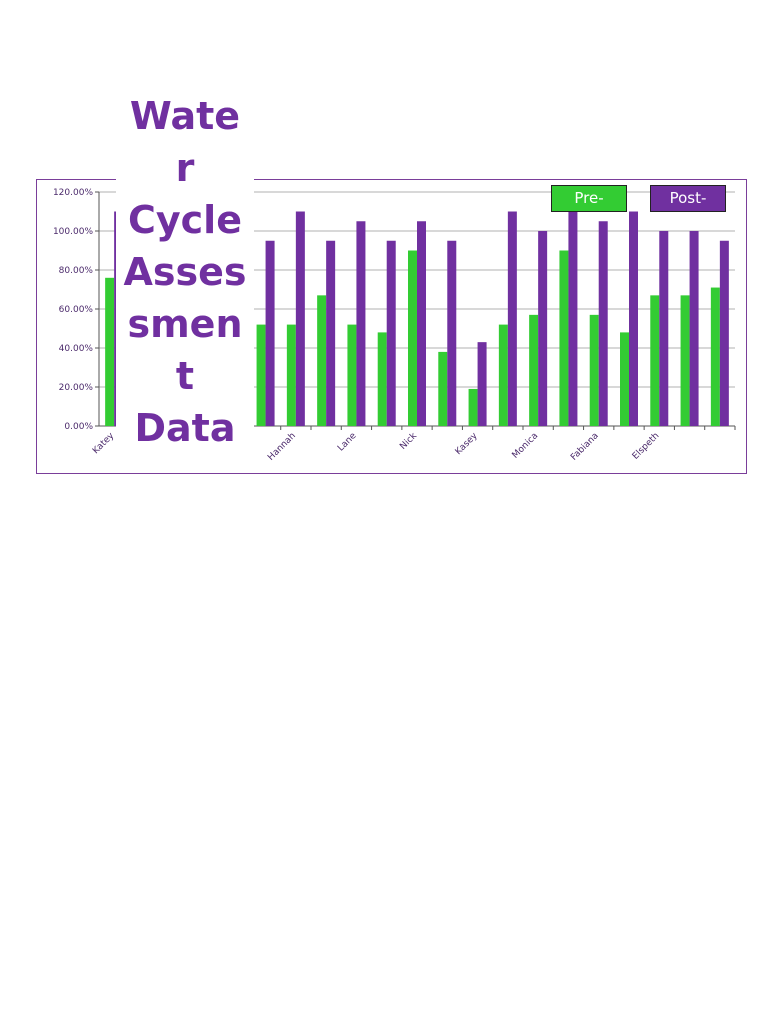 Image resolution: width=768 pixels, height=1024 pixels. What do you see at coordinates (185, 168) in the screenshot?
I see `chart-title-line: r` at bounding box center [185, 168].